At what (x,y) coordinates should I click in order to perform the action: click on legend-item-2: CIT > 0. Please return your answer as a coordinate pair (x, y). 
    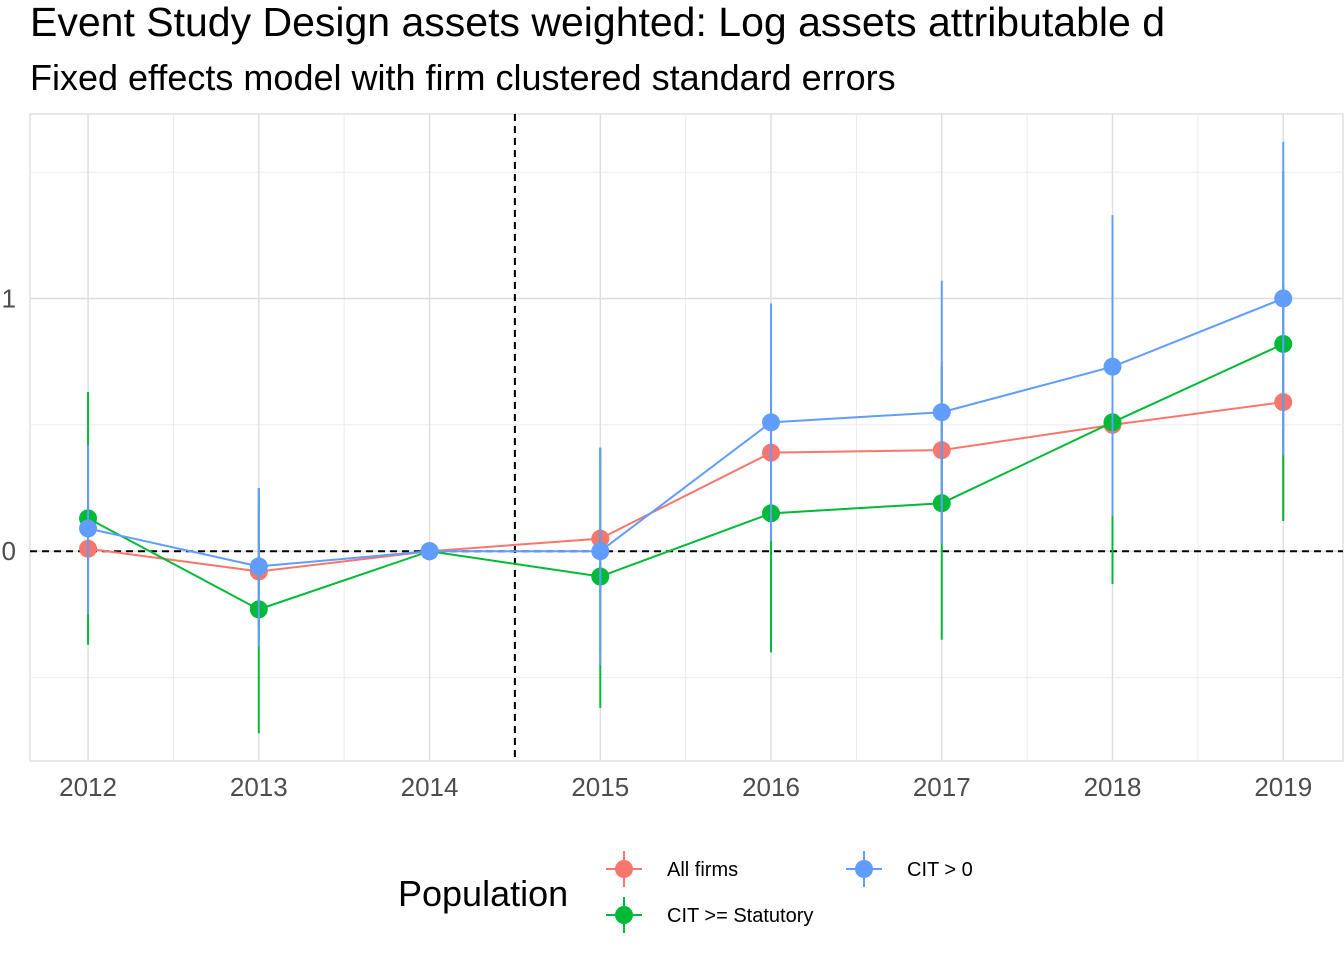
    Looking at the image, I should click on (909, 869).